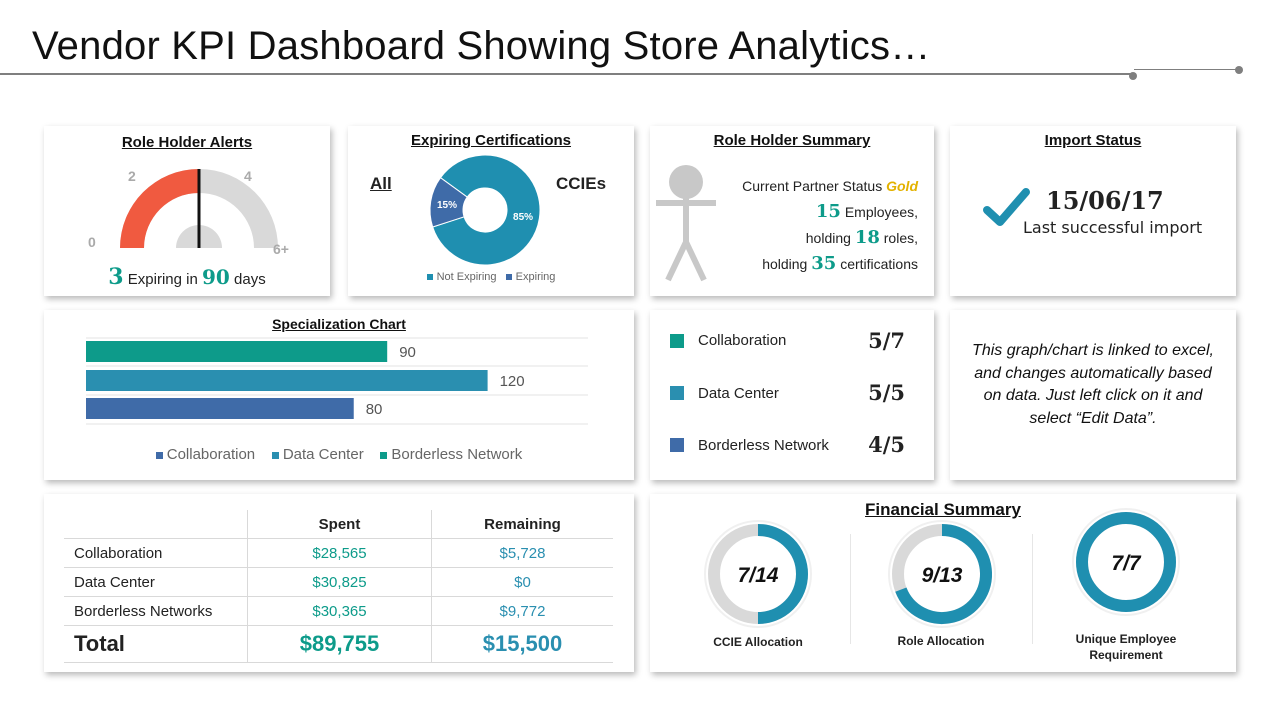  Describe the element at coordinates (250, 279) in the screenshot. I see `alerts-text-end: days` at that location.